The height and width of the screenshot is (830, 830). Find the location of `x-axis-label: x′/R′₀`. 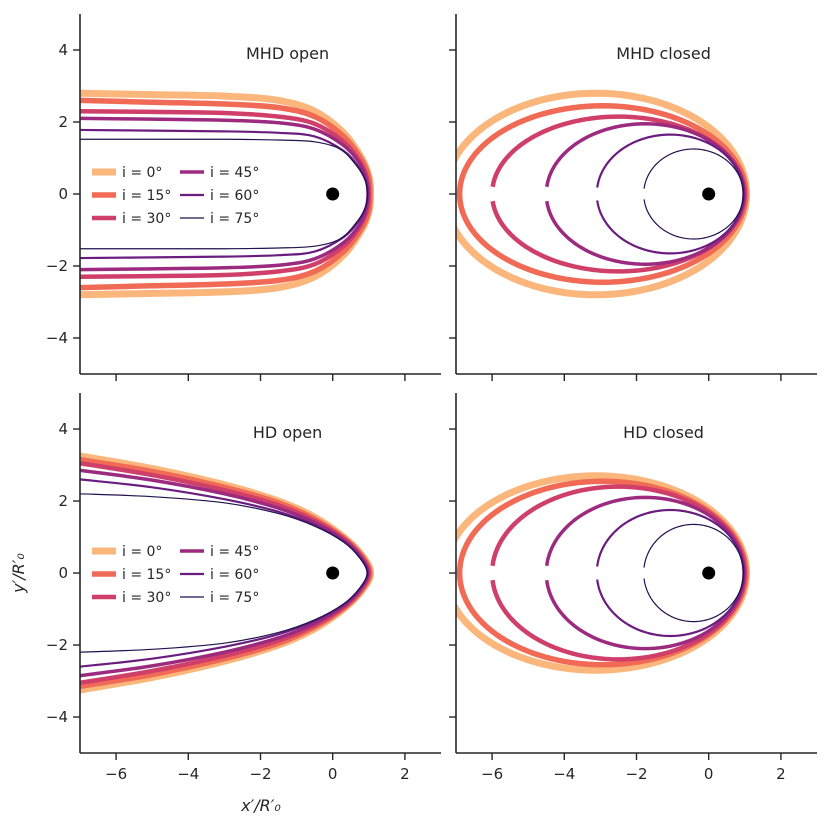

x-axis-label: x′/R′₀ is located at coordinates (260, 805).